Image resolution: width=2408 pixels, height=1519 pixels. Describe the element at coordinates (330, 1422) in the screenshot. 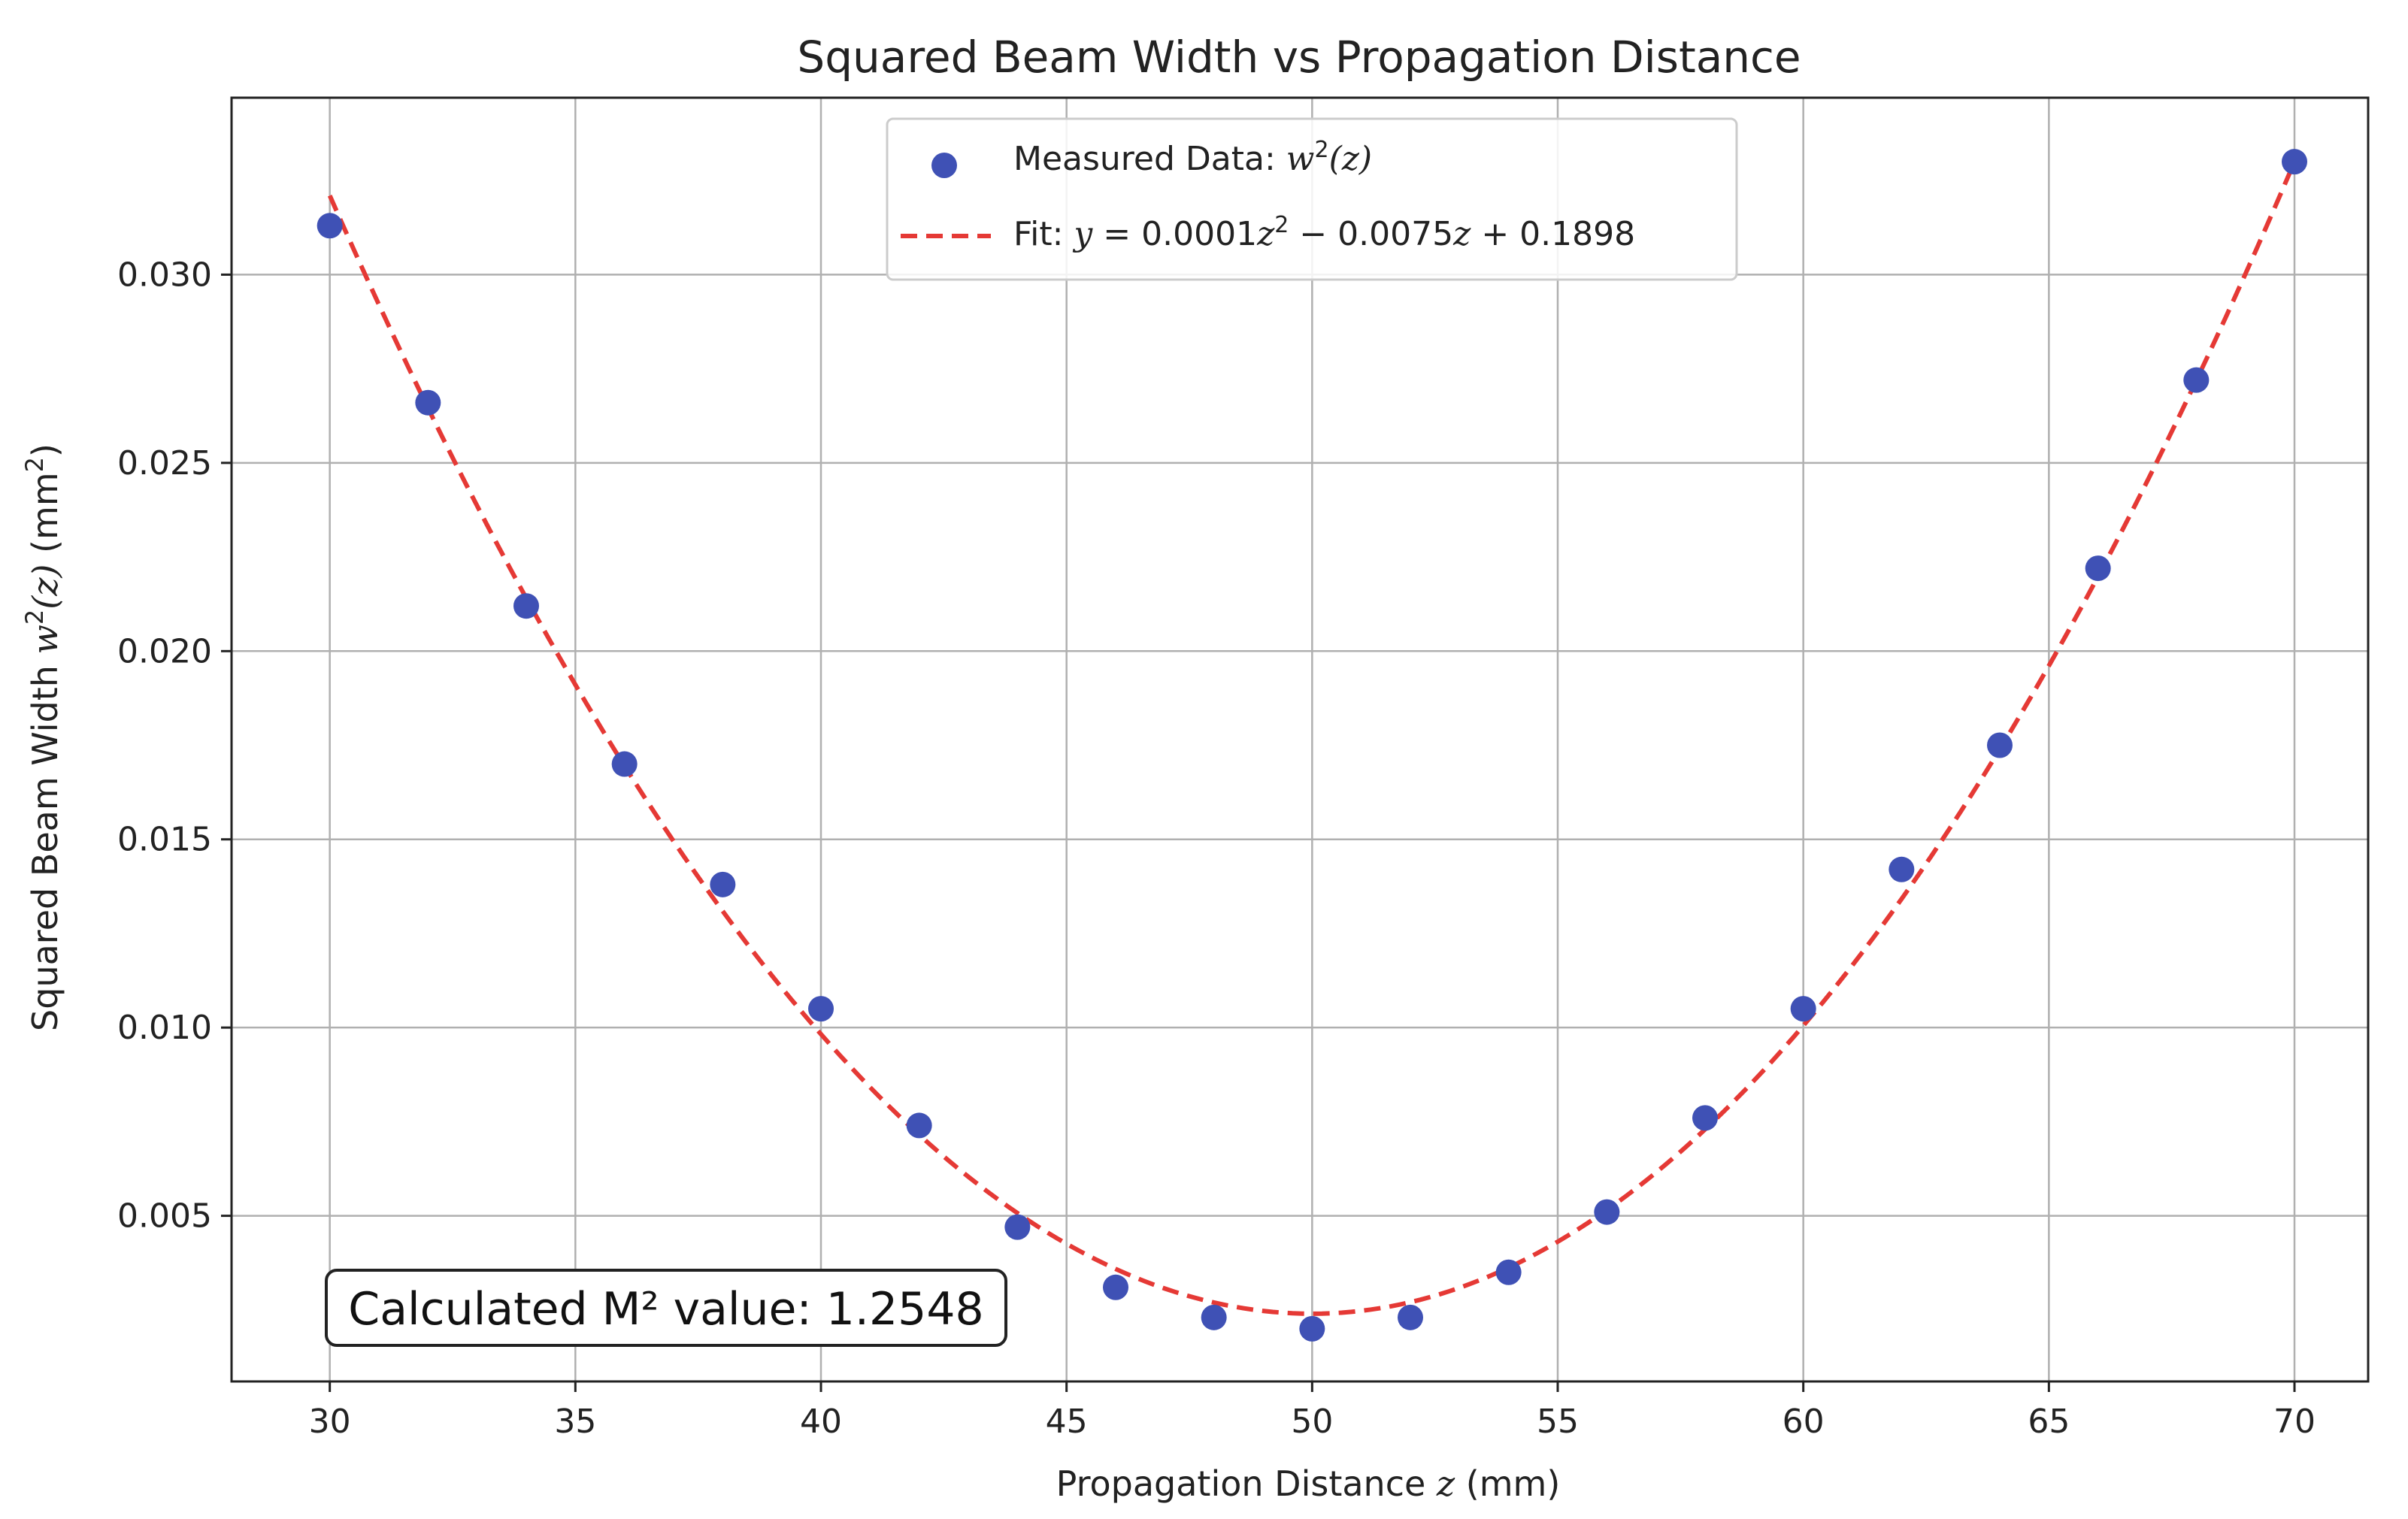

I see `x-tick-label: 30` at that location.